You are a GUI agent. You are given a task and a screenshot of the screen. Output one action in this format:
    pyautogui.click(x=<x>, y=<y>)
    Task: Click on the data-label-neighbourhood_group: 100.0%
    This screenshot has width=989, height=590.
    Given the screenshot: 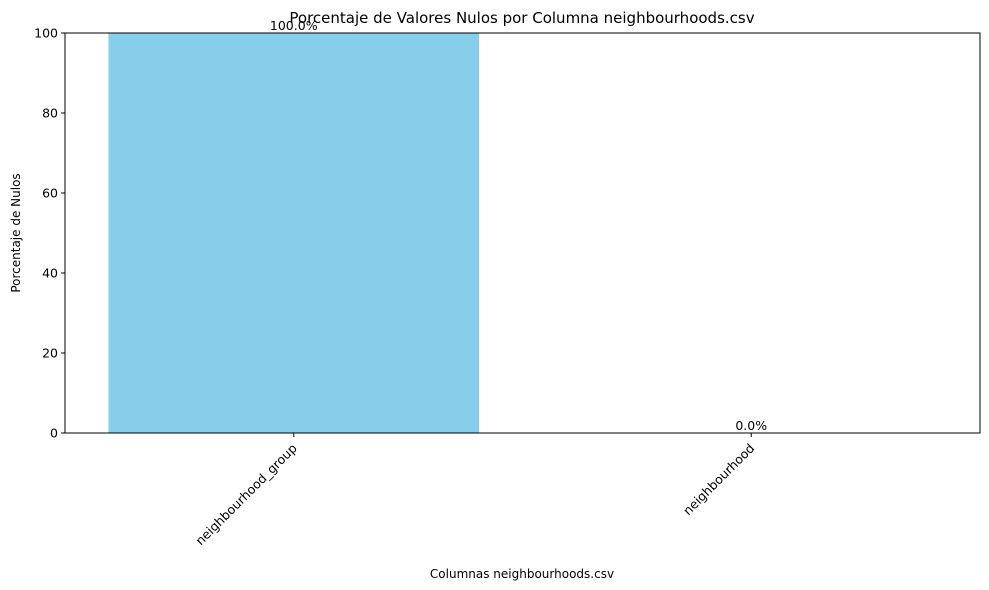 What is the action you would take?
    pyautogui.click(x=294, y=25)
    